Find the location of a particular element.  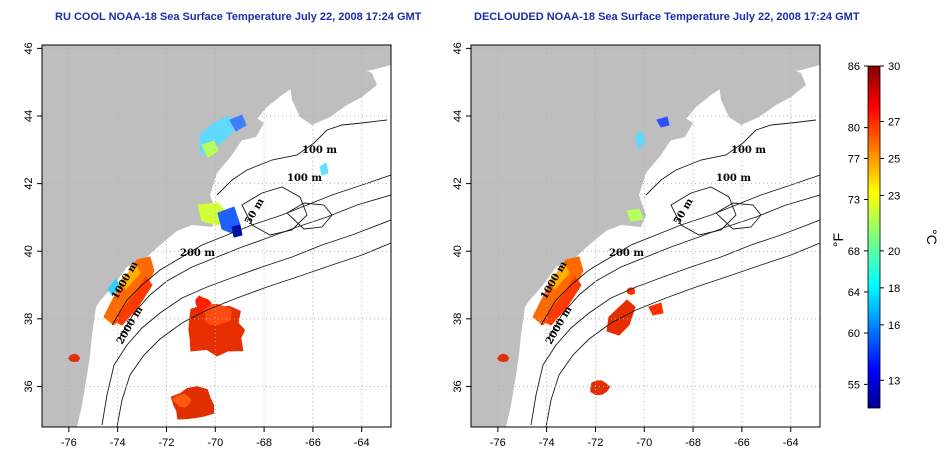

colorbar: 30 27 25 23 20 18 16 13 86 80 77 73 68 64 60 55 °F °C is located at coordinates (885, 235).